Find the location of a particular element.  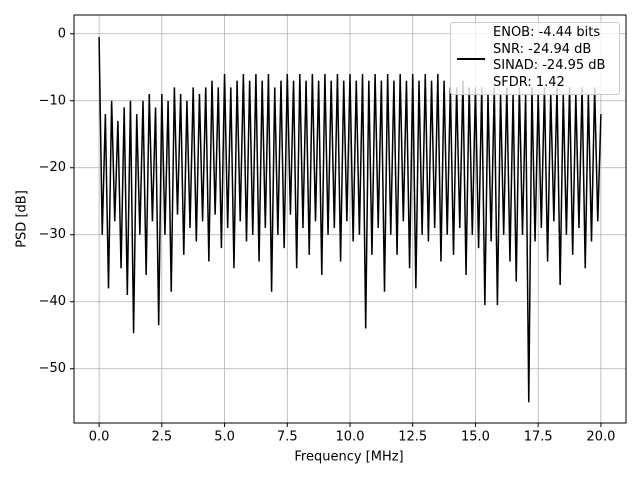

legend-swatch is located at coordinates (471, 59).